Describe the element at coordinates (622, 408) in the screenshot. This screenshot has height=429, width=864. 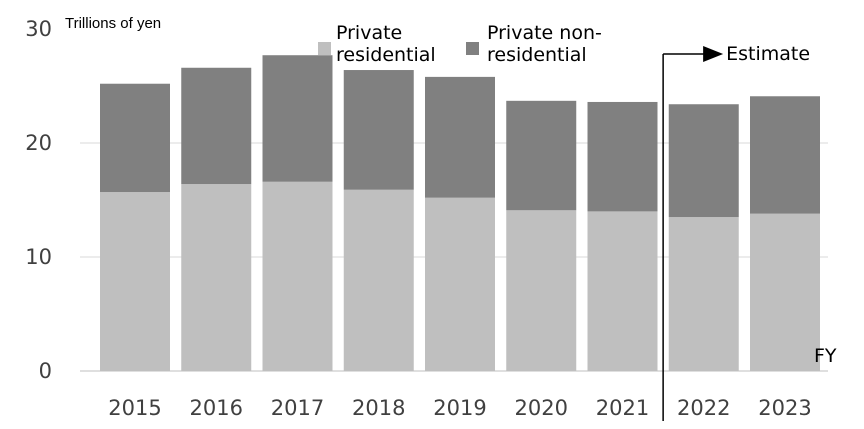
I see `x-tick-label-2021: 2021` at that location.